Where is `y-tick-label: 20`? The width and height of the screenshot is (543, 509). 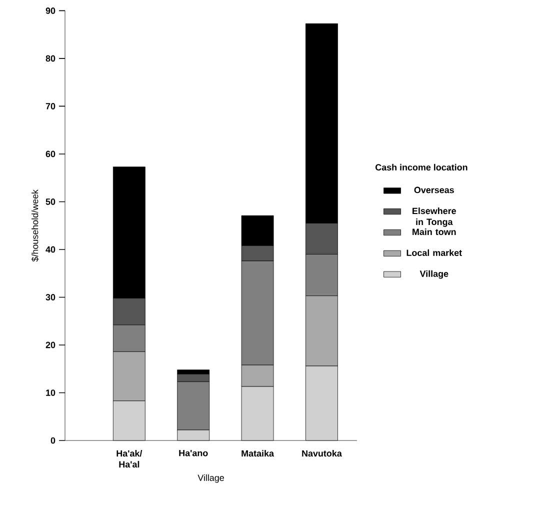 y-tick-label: 20 is located at coordinates (51, 345).